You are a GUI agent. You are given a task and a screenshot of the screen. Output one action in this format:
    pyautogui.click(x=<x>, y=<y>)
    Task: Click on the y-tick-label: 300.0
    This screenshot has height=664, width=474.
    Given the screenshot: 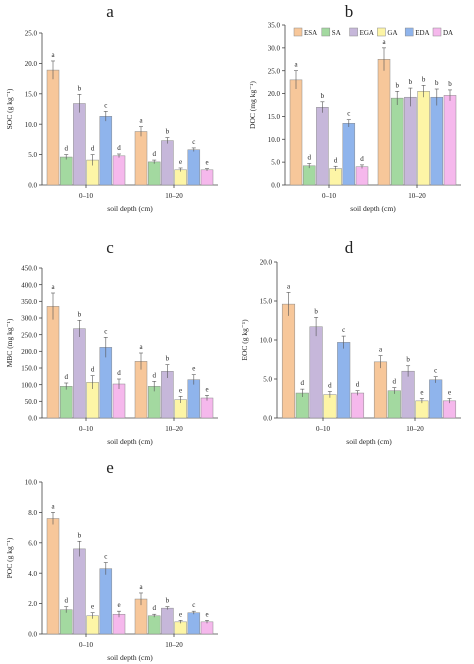 What is the action you would take?
    pyautogui.click(x=29, y=319)
    